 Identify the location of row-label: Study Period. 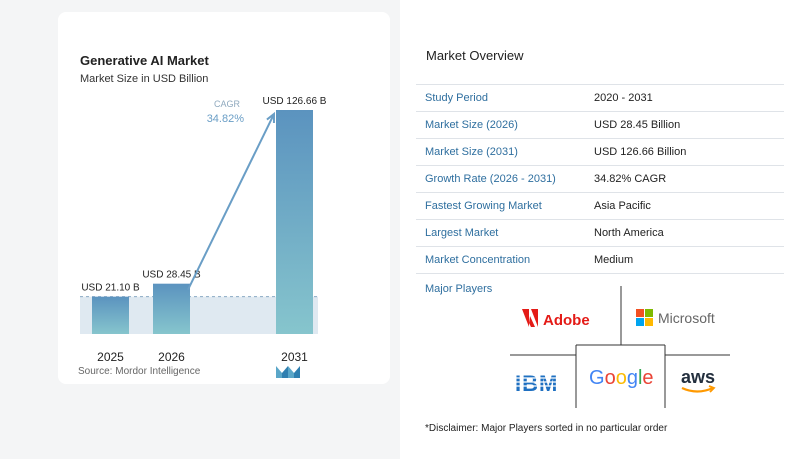
(501, 98).